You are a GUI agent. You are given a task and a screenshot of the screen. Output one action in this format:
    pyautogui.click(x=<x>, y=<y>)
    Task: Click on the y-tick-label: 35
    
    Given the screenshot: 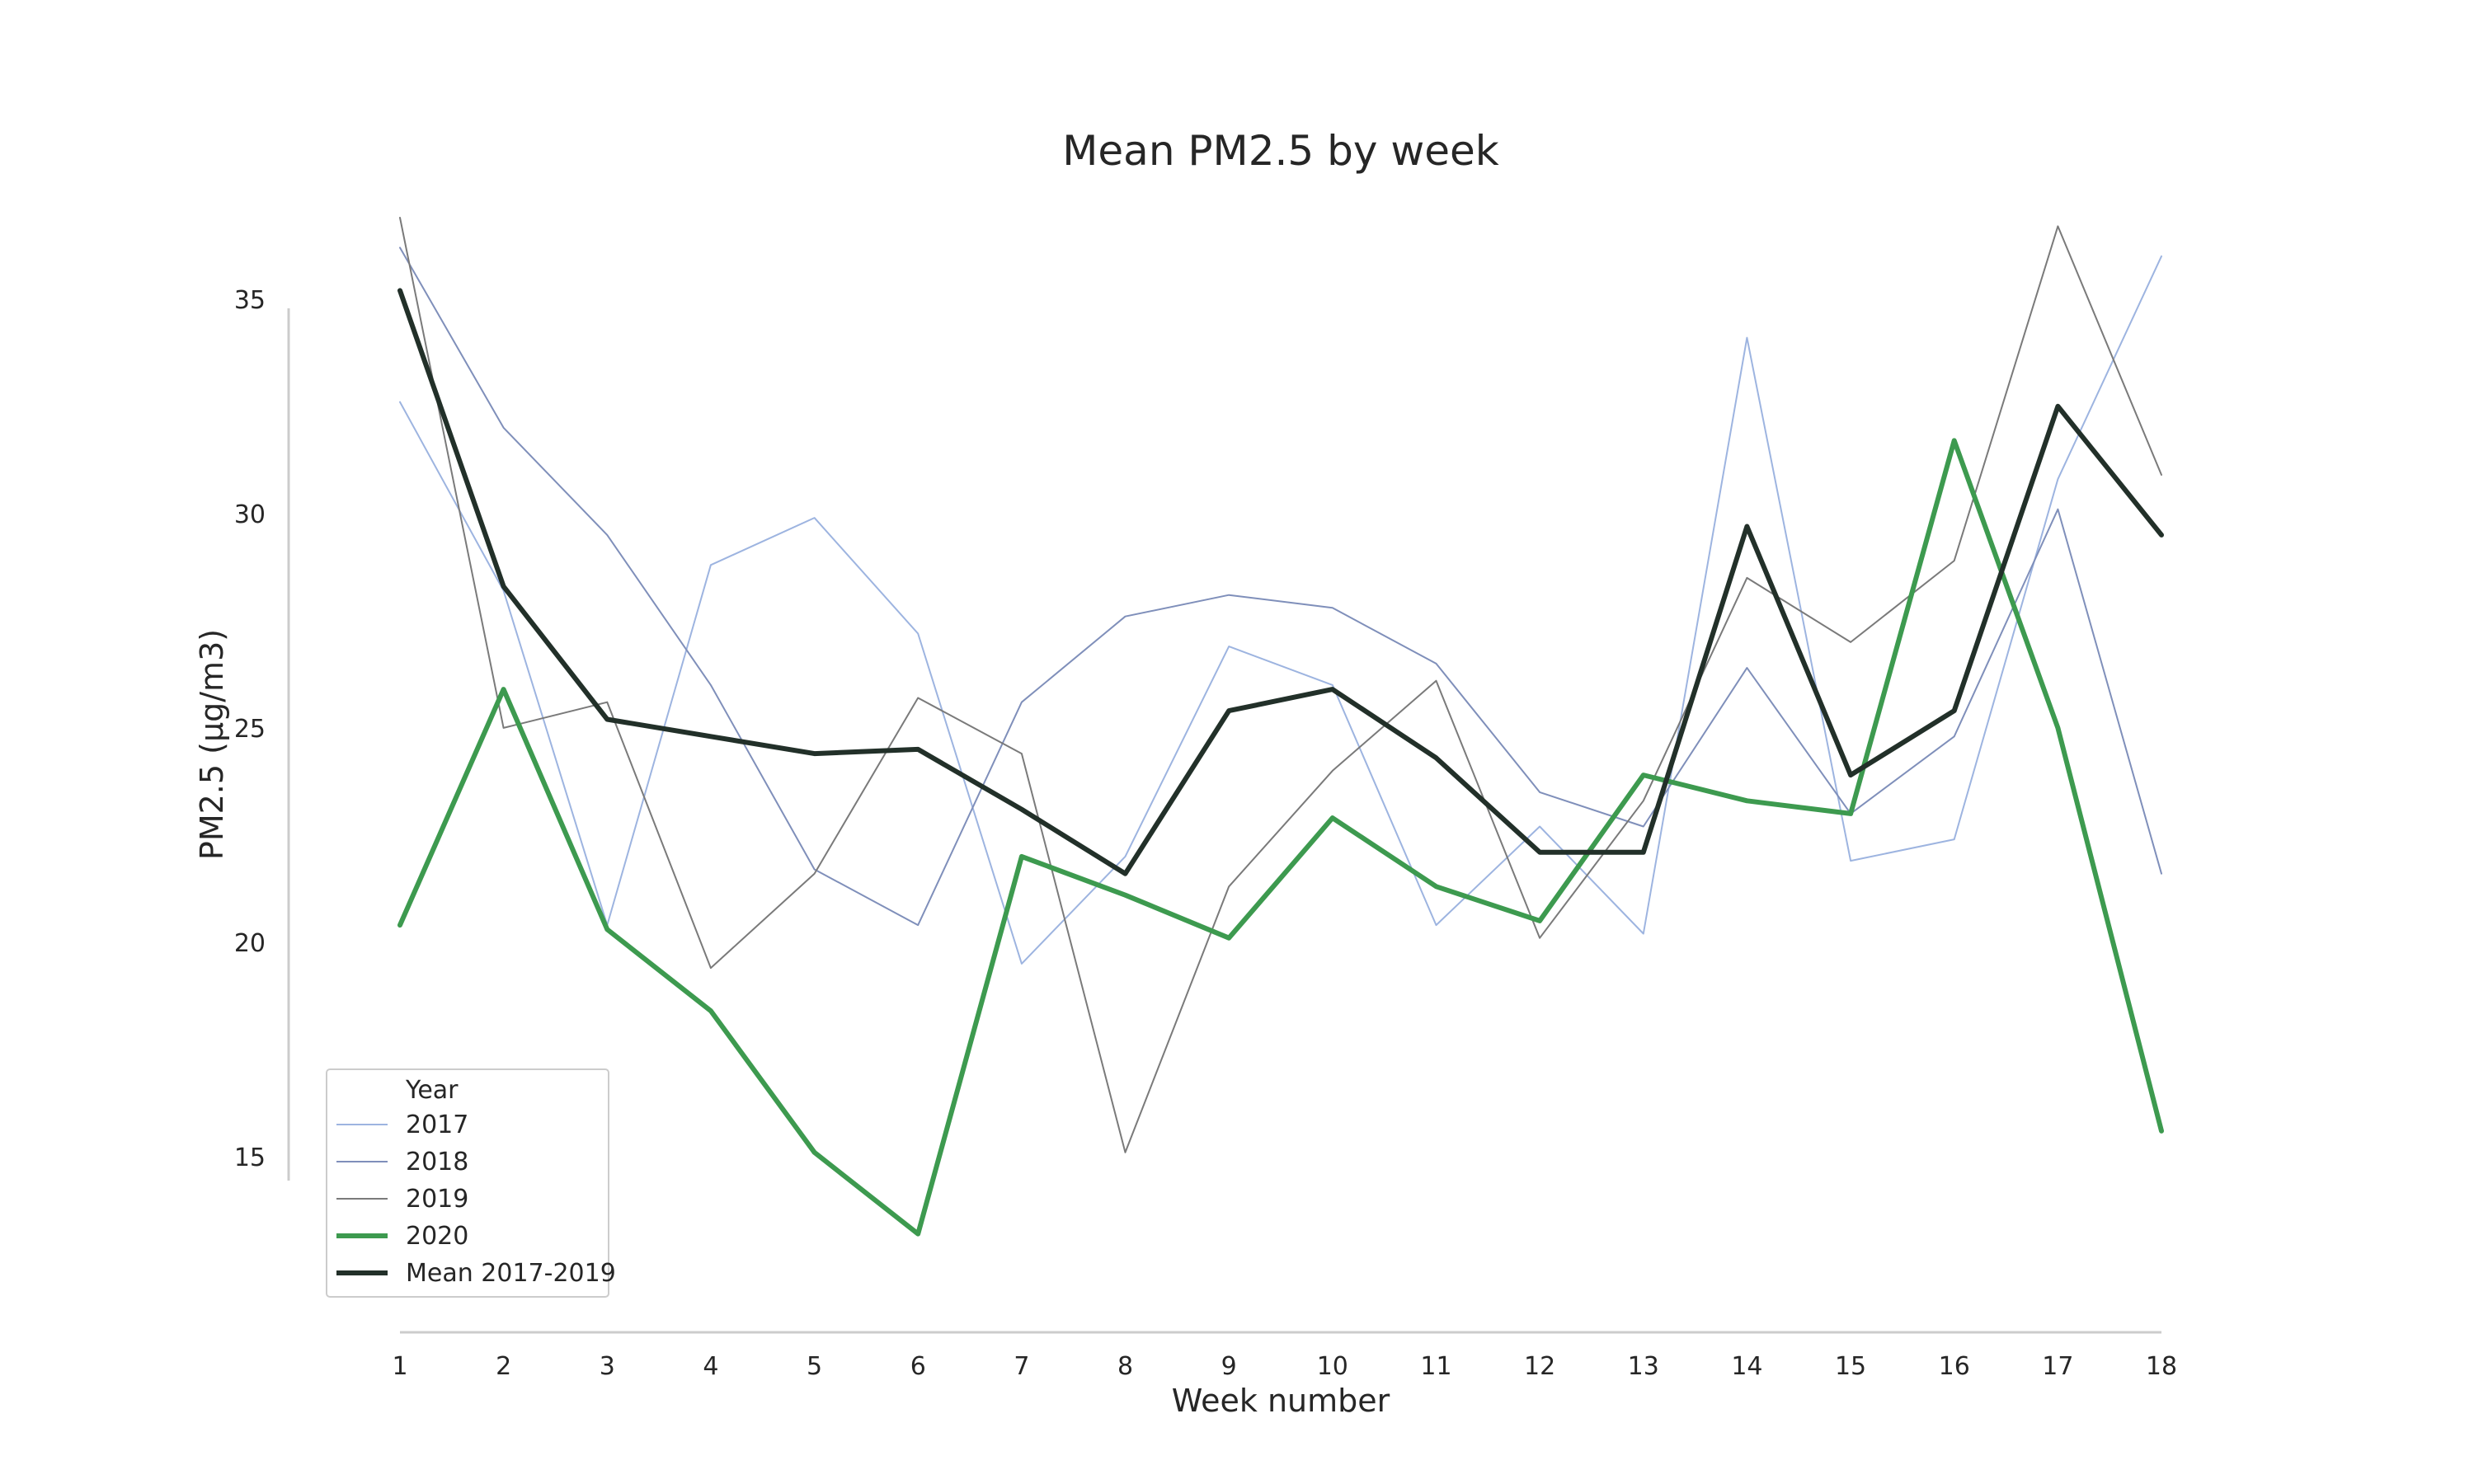 What is the action you would take?
    pyautogui.click(x=250, y=300)
    